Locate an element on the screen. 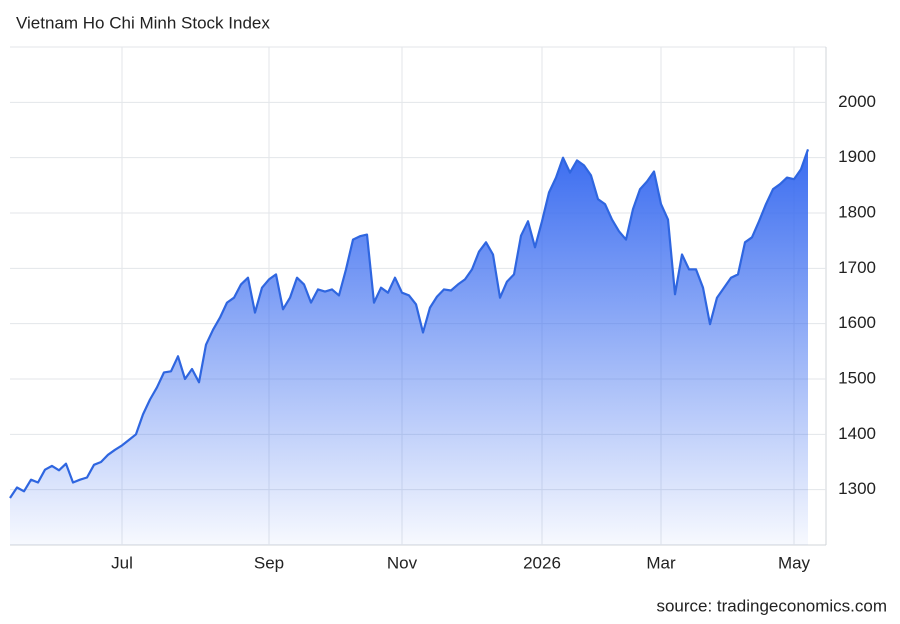  x-tick-label: 2026 is located at coordinates (542, 562).